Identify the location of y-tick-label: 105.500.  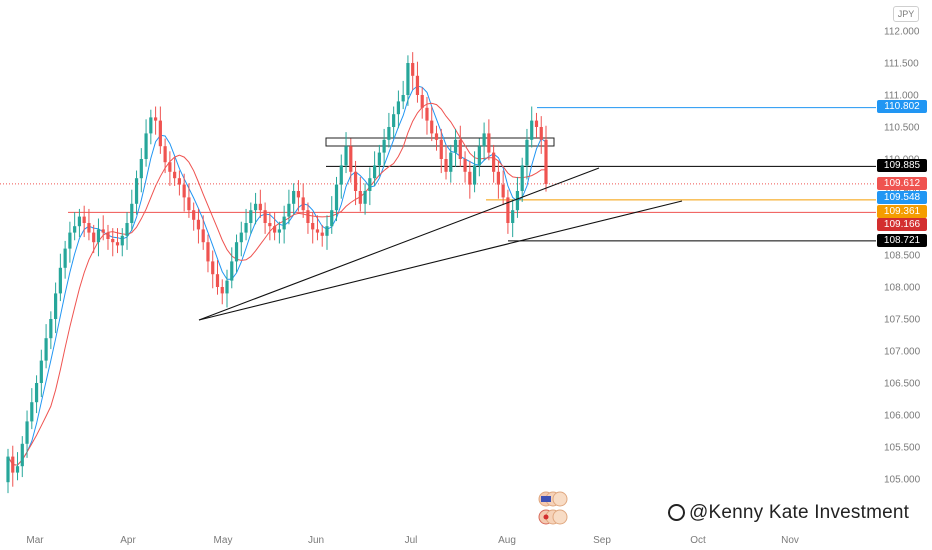
(902, 448).